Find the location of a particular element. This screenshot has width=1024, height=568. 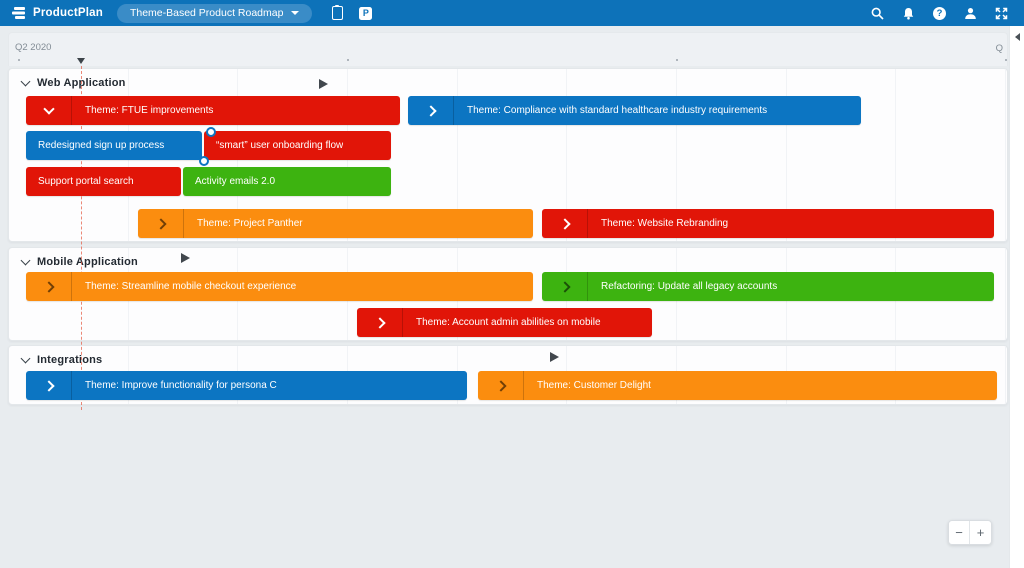

lane-header: Web Application is located at coordinates (508, 80).